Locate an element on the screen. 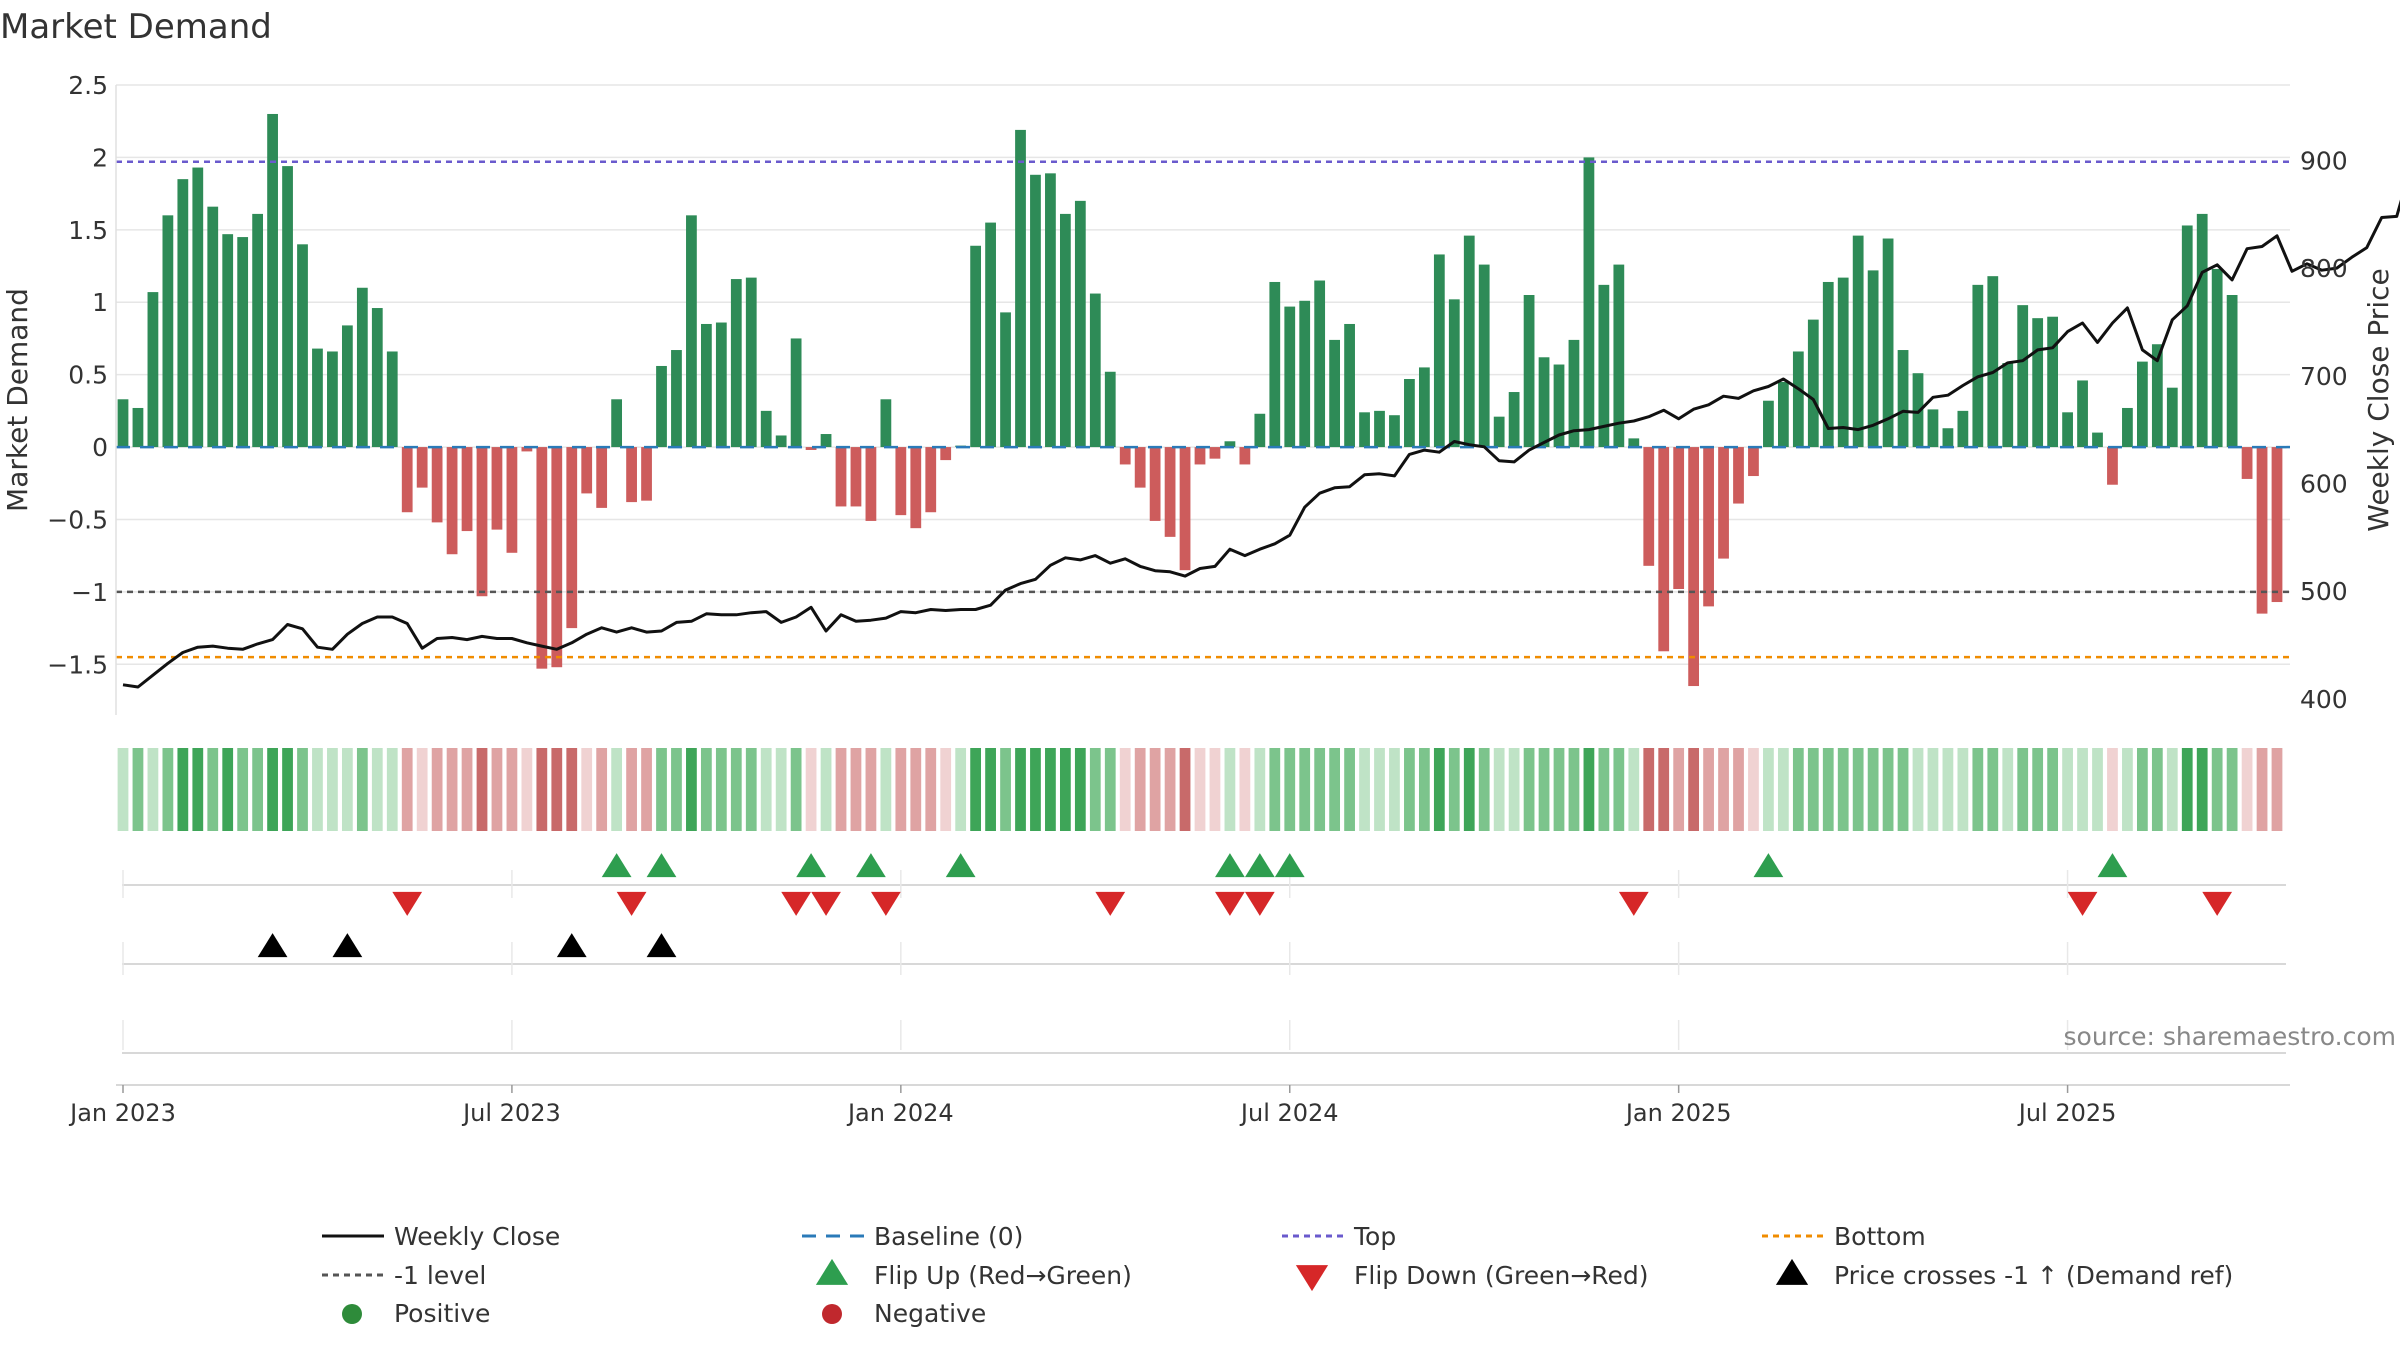 This screenshot has height=1354, width=2400. y-tick-left: 0 is located at coordinates (100, 447).